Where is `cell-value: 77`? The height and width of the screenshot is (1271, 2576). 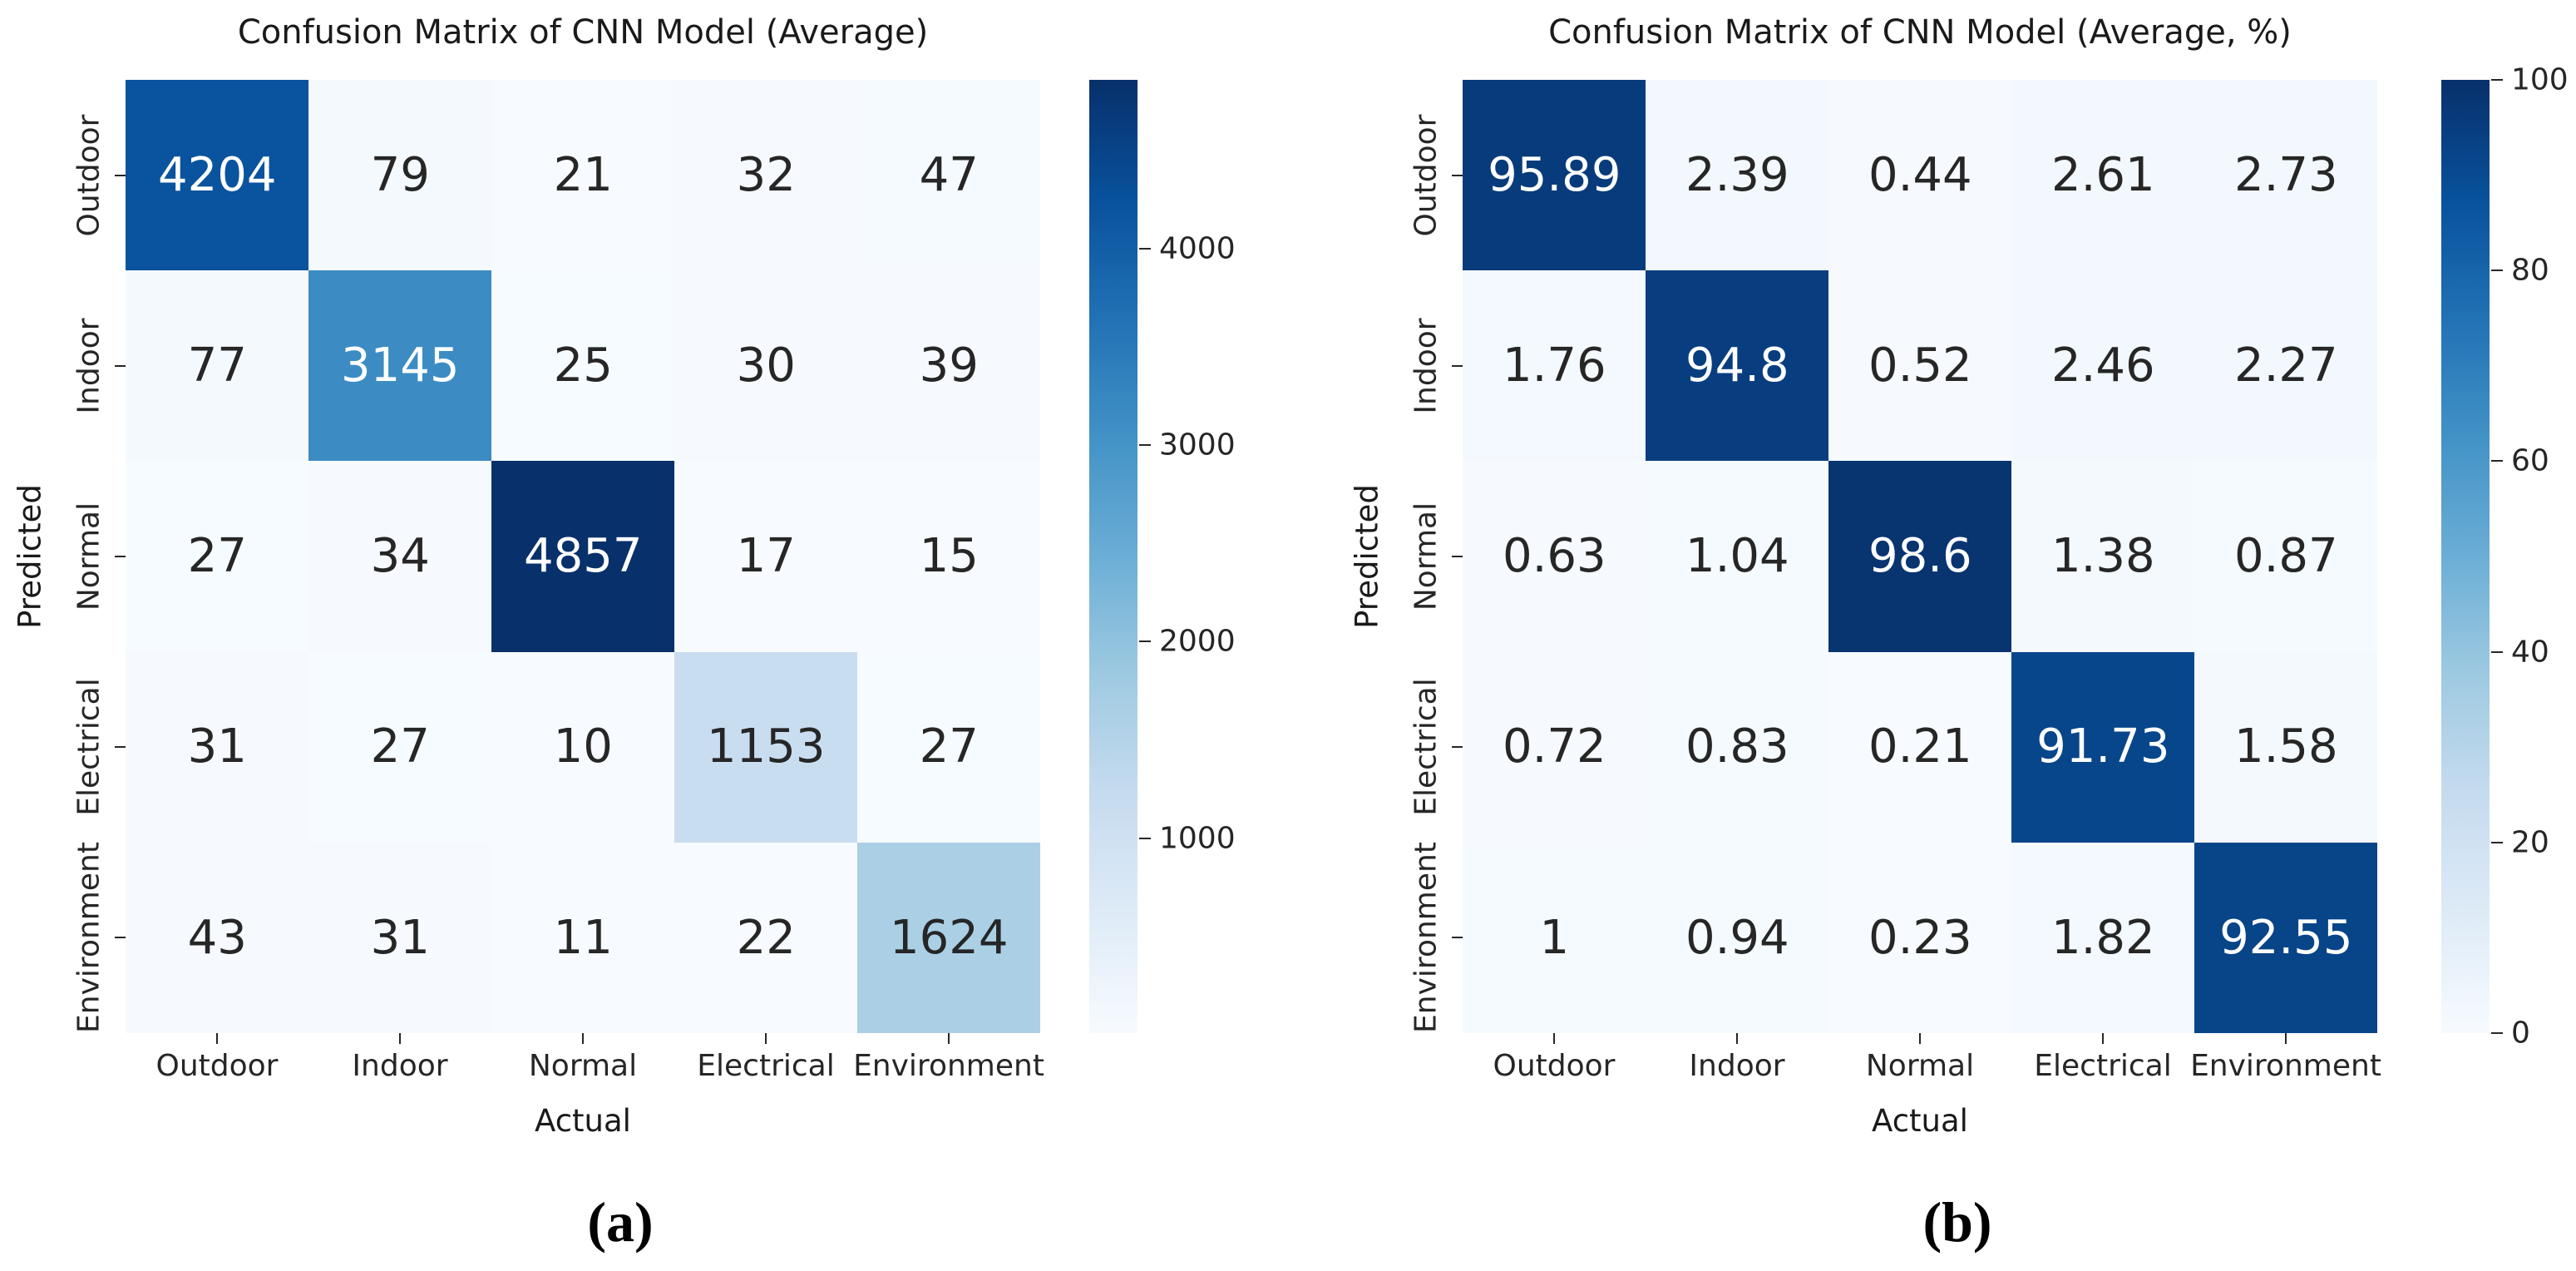 cell-value: 77 is located at coordinates (217, 366).